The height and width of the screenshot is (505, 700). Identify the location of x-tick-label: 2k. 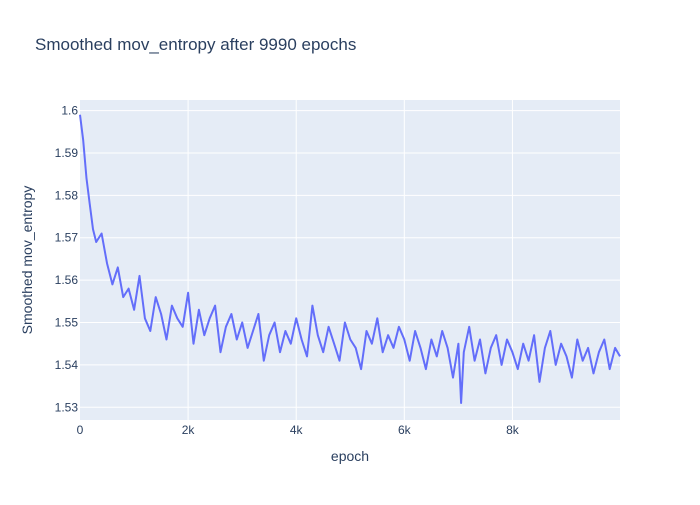
(189, 430).